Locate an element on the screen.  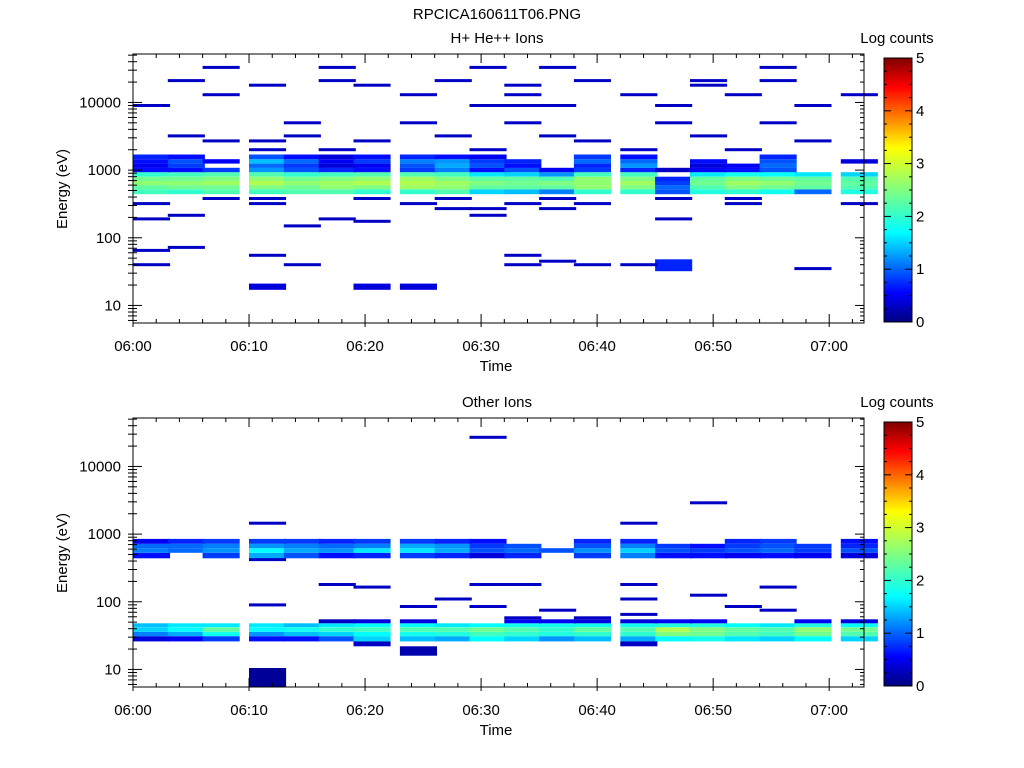
colorbar-tick-label: 2 is located at coordinates (920, 580).